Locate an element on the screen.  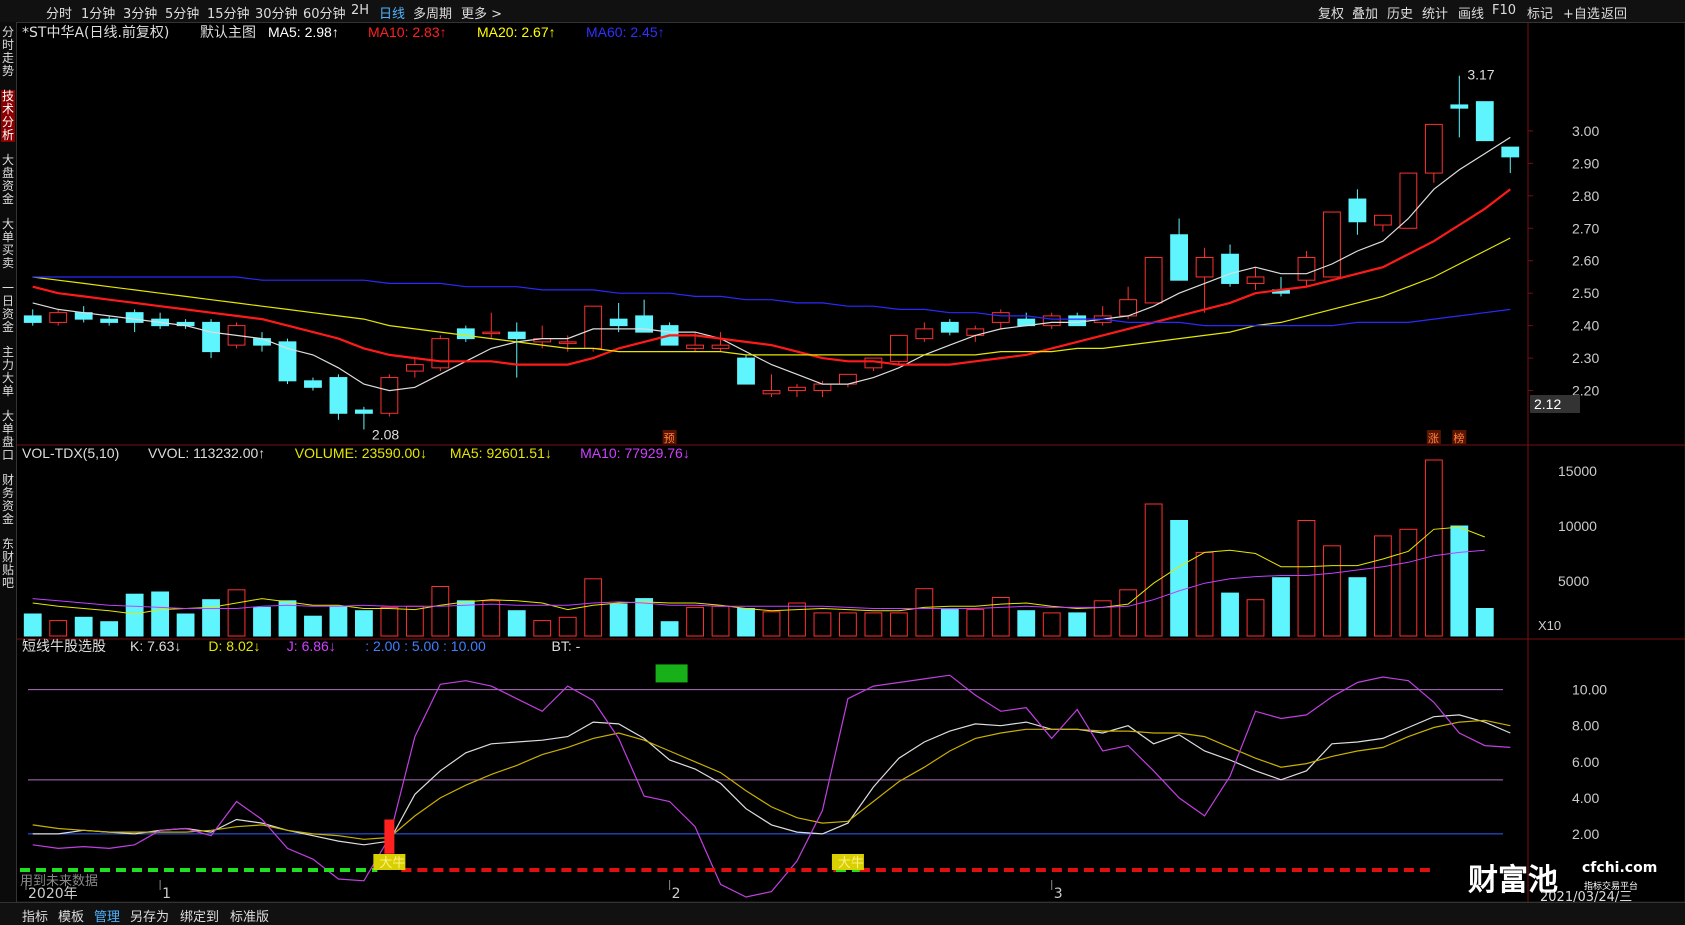
period-tab: 更多 > is located at coordinates (482, 14).